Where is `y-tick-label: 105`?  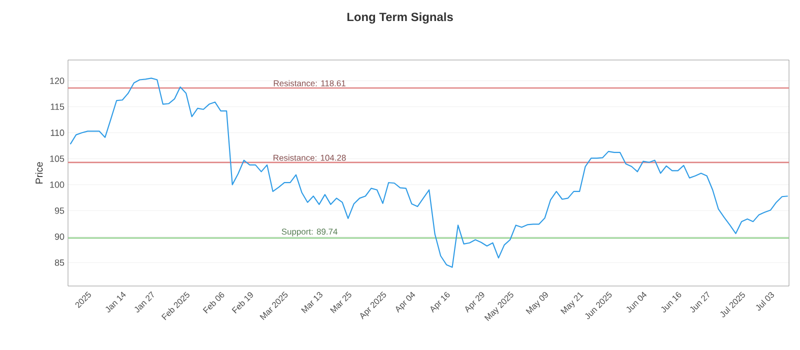 y-tick-label: 105 is located at coordinates (57, 159).